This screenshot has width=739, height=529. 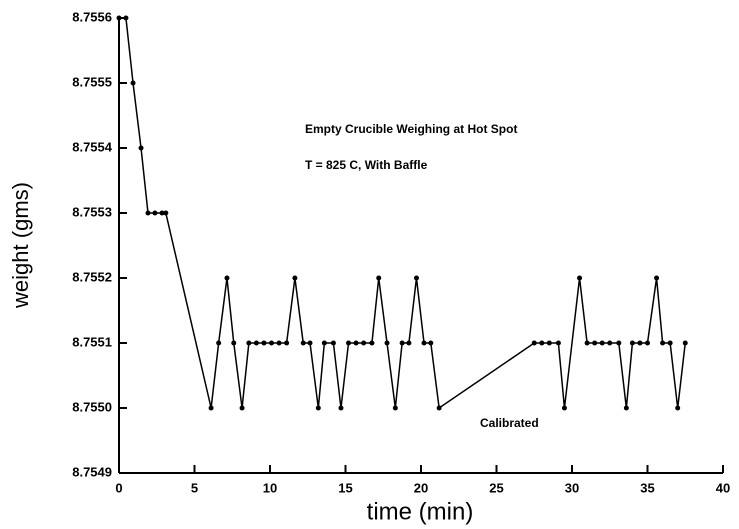 What do you see at coordinates (92, 16) in the screenshot?
I see `y-tick-label: 8.7556` at bounding box center [92, 16].